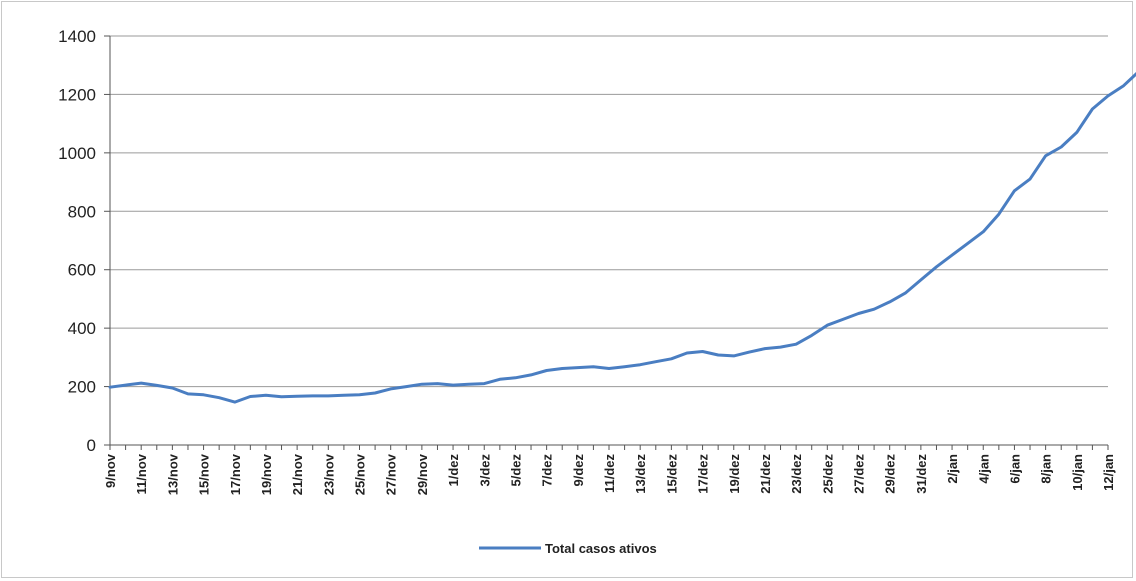  Describe the element at coordinates (84, 241) in the screenshot. I see `y-axis: 0 200 400 600 800 1000 1200 1400` at that location.